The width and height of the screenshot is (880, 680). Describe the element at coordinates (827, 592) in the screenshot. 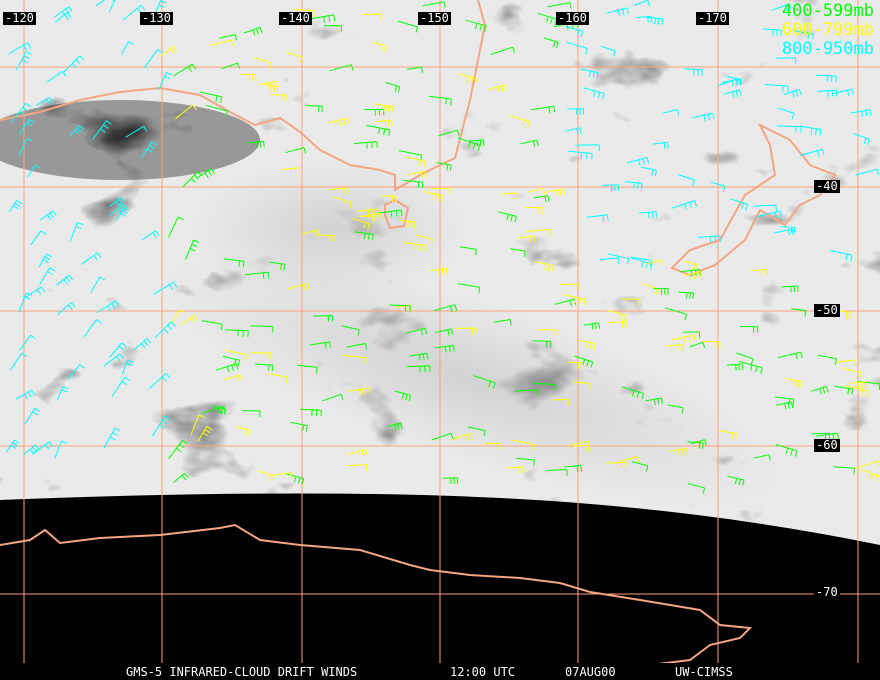

I see `lat-label: -70` at that location.